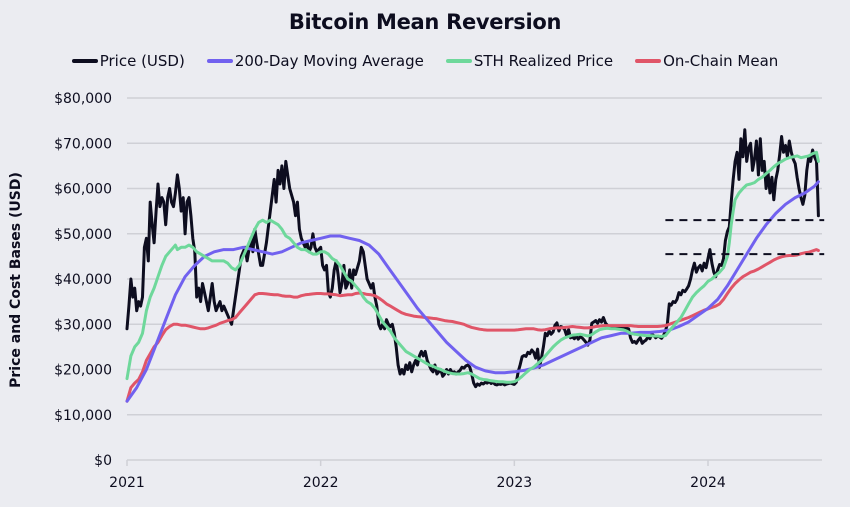 This screenshot has width=850, height=507. I want to click on legend-swatch-onchain-mean, so click(648, 61).